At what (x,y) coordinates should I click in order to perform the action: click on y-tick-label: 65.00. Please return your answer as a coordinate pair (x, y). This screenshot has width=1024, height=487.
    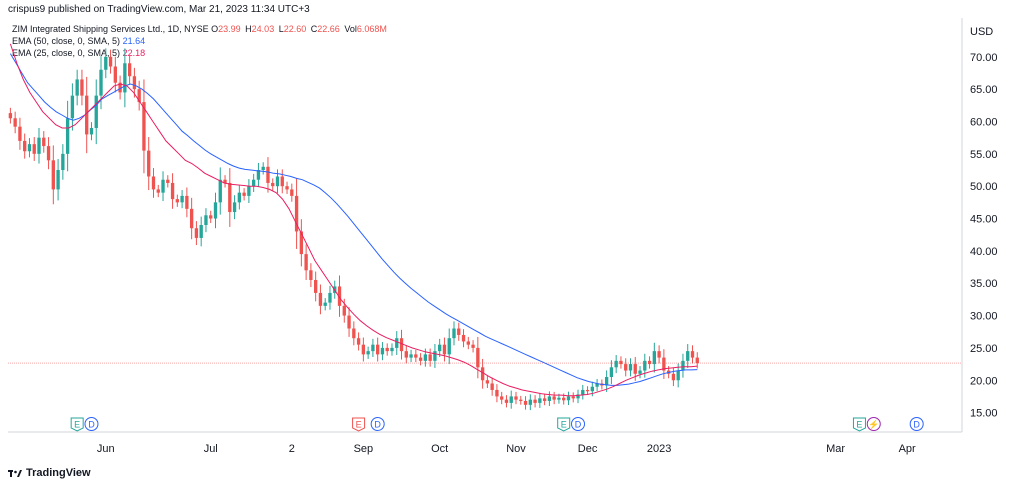
    Looking at the image, I should click on (984, 90).